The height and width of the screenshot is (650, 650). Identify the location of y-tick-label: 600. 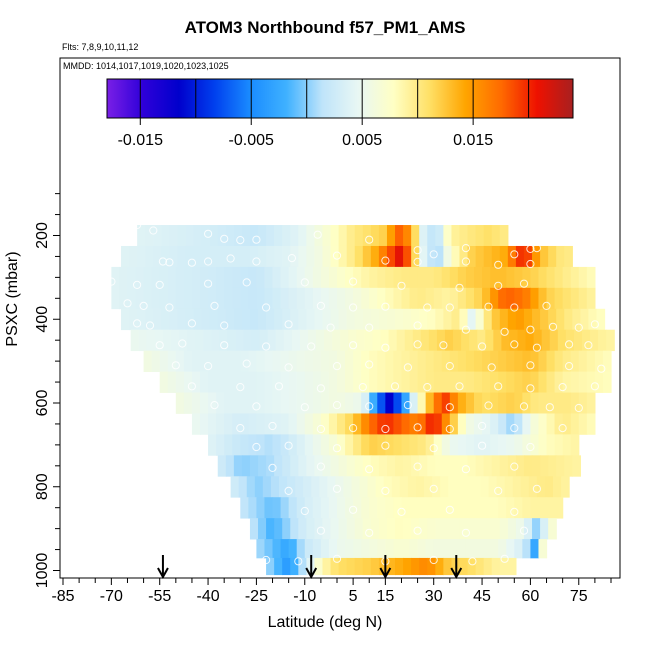
(42, 403).